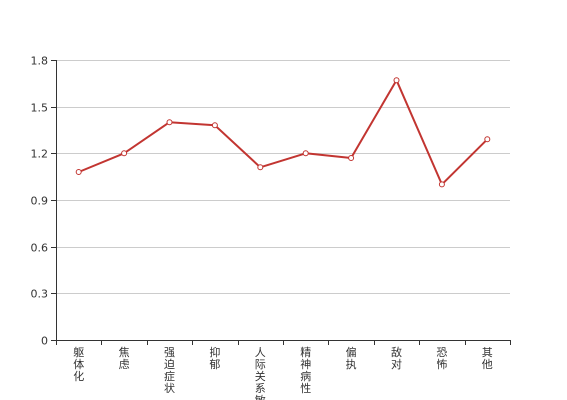  What do you see at coordinates (283, 370) in the screenshot?
I see `x-axis: 躯体化 焦虑 强迫症状 抑郁 人际关系敏感 精神病性 偏执 敌对 恐怖 其他` at bounding box center [283, 370].